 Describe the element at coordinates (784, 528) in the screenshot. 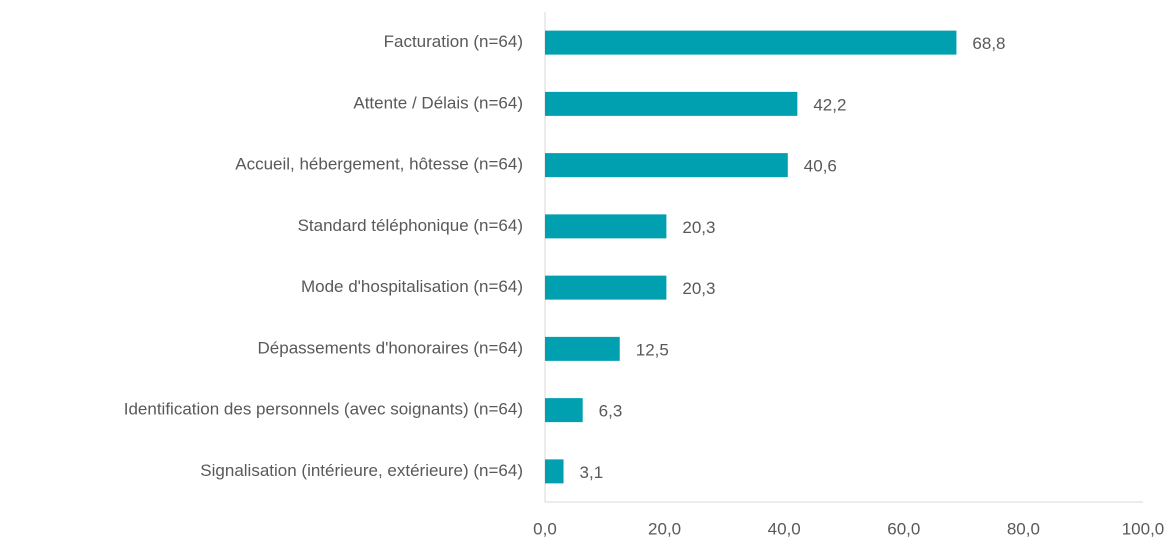

I see `x-tick-label: 40,0` at that location.